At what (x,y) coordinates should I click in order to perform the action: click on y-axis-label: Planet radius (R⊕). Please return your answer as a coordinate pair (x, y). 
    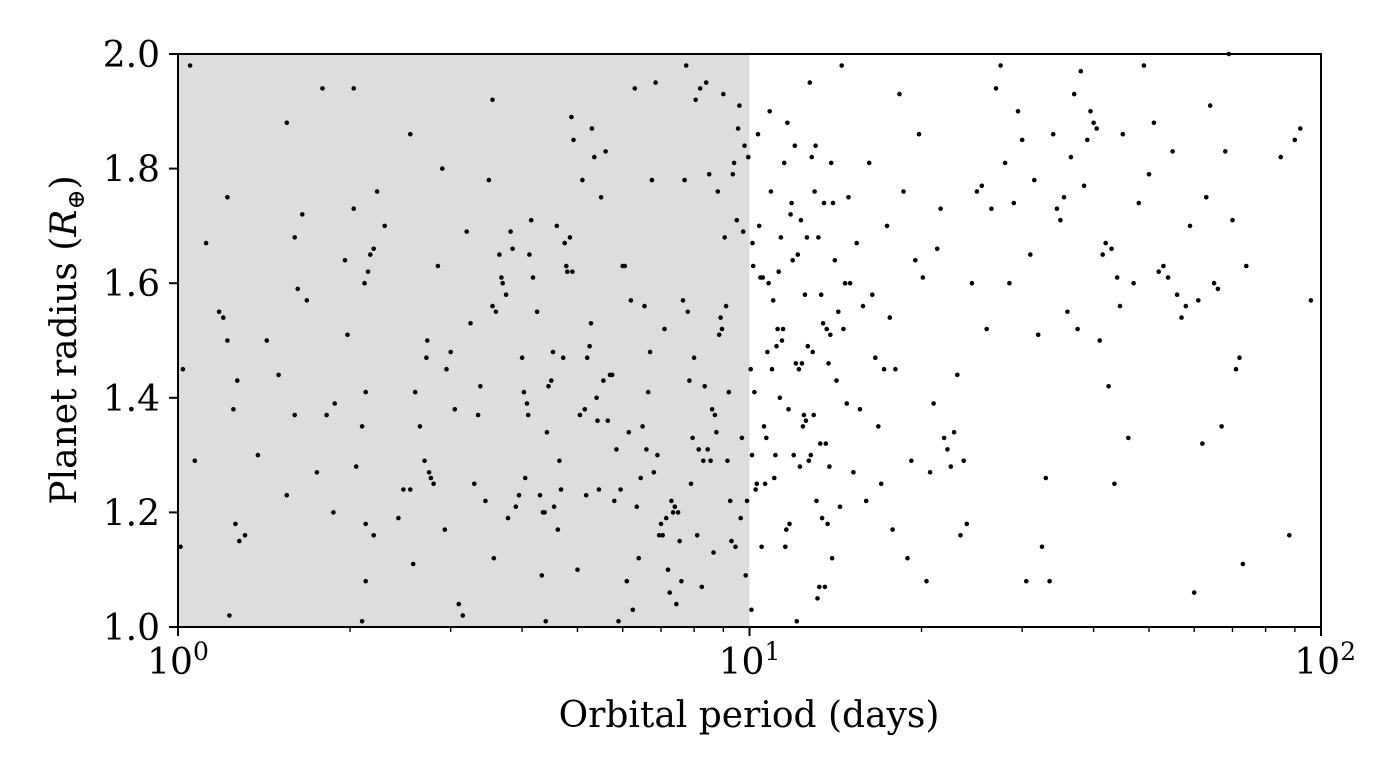
    Looking at the image, I should click on (67, 339).